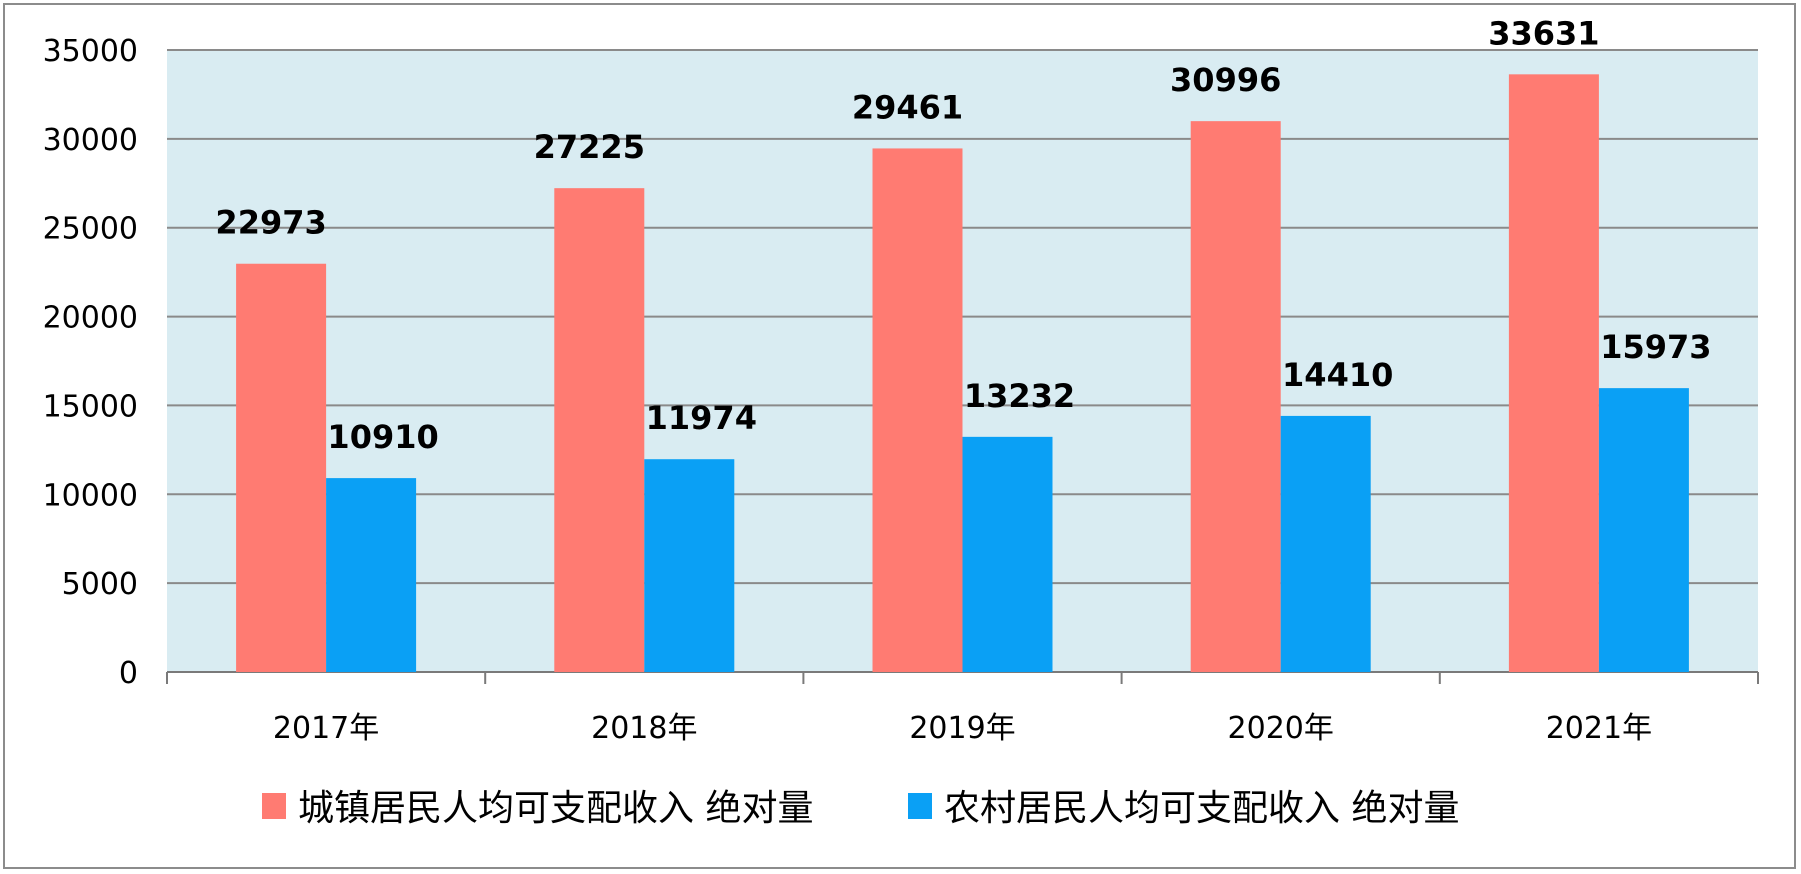  I want to click on data-label: 27225, so click(589, 147).